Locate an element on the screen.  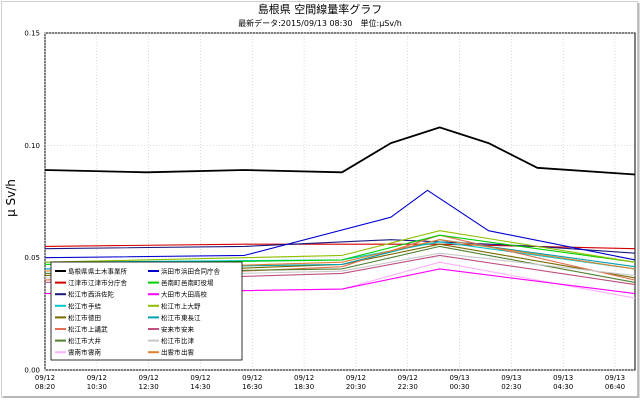
y-tick-label: 0.10 is located at coordinates (32, 146).